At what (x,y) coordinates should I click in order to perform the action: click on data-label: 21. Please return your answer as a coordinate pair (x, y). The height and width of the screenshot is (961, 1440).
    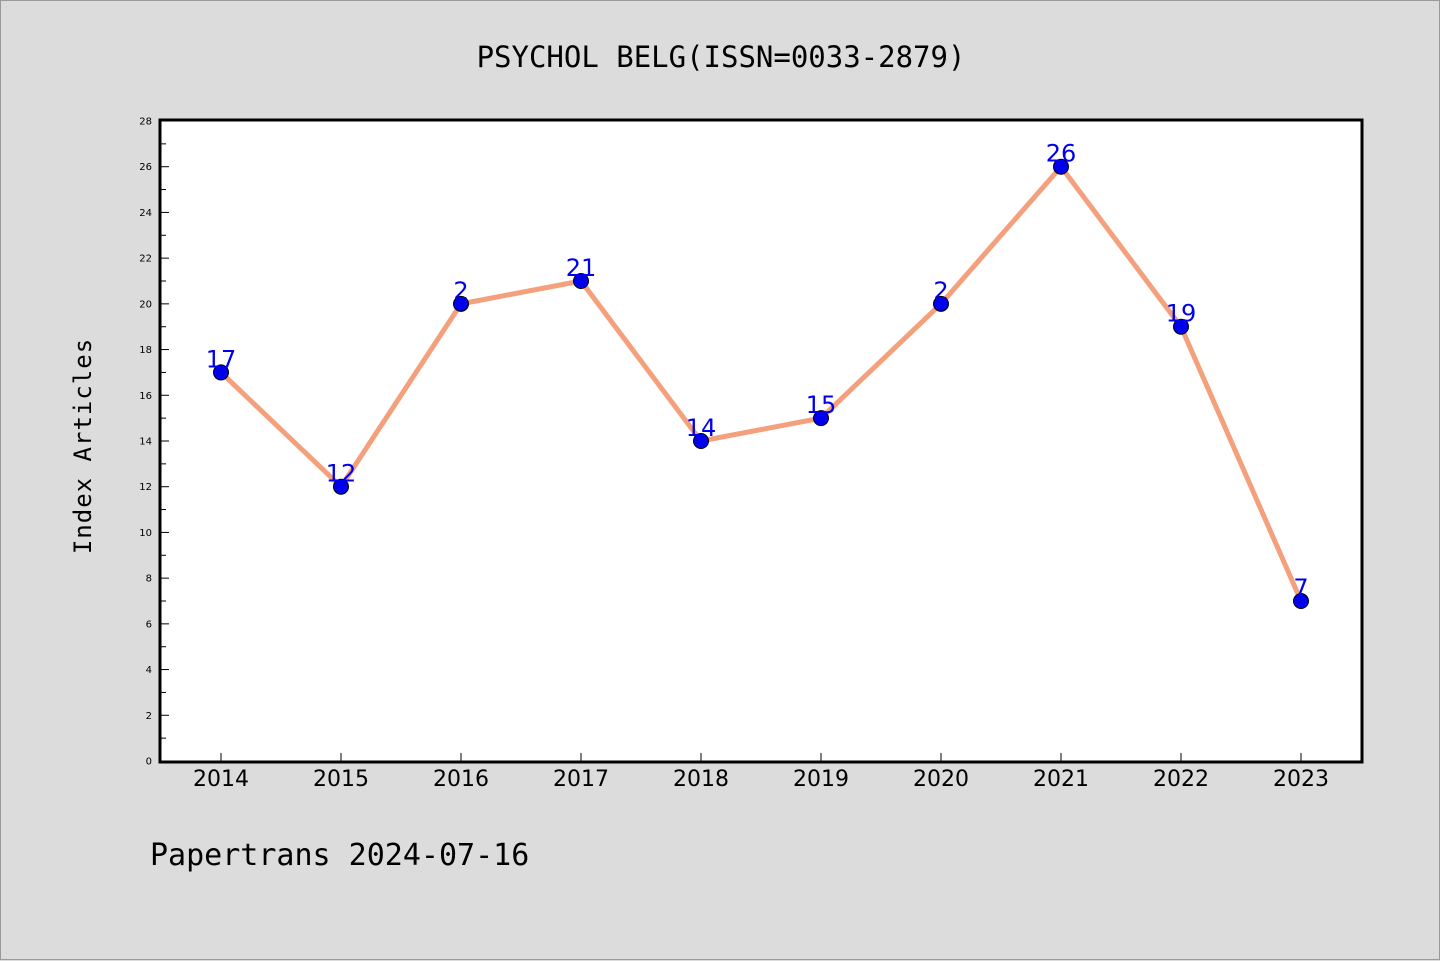
    Looking at the image, I should click on (581, 268).